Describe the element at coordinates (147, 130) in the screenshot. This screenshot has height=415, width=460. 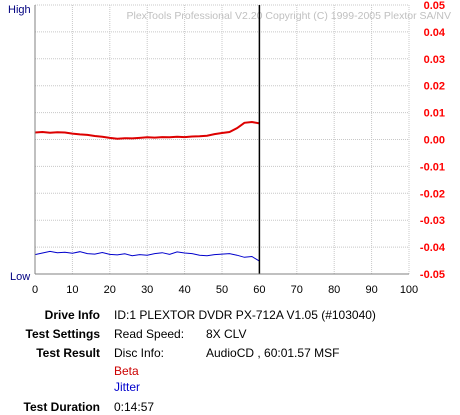
I see `series-line-beta` at that location.